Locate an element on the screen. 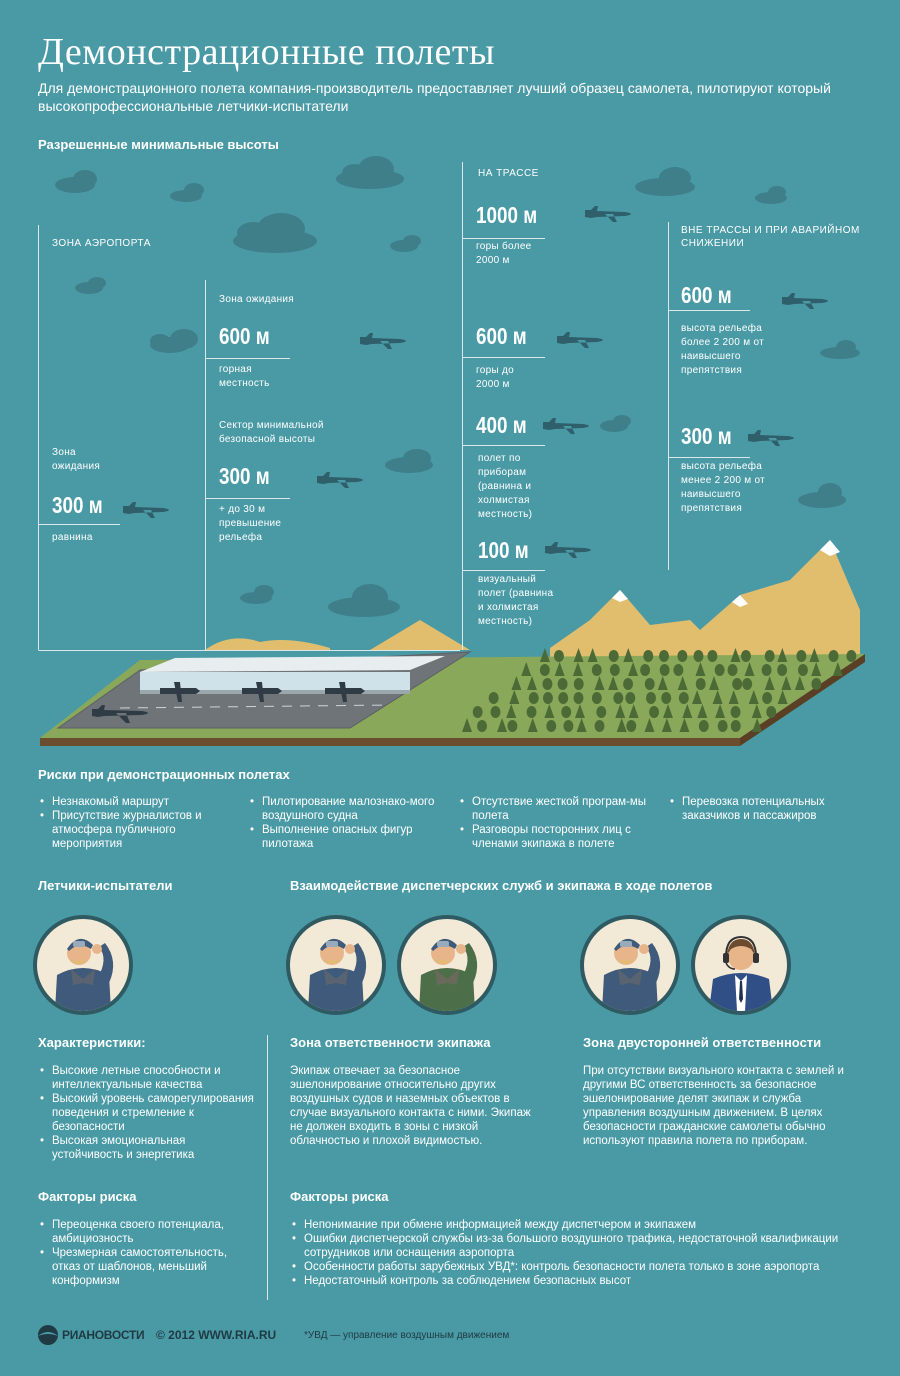  off-route-label: ВНЕ ТРАССЫ И ПРИ АВАРИЙНОМ СНИЖЕНИИ is located at coordinates (770, 237).